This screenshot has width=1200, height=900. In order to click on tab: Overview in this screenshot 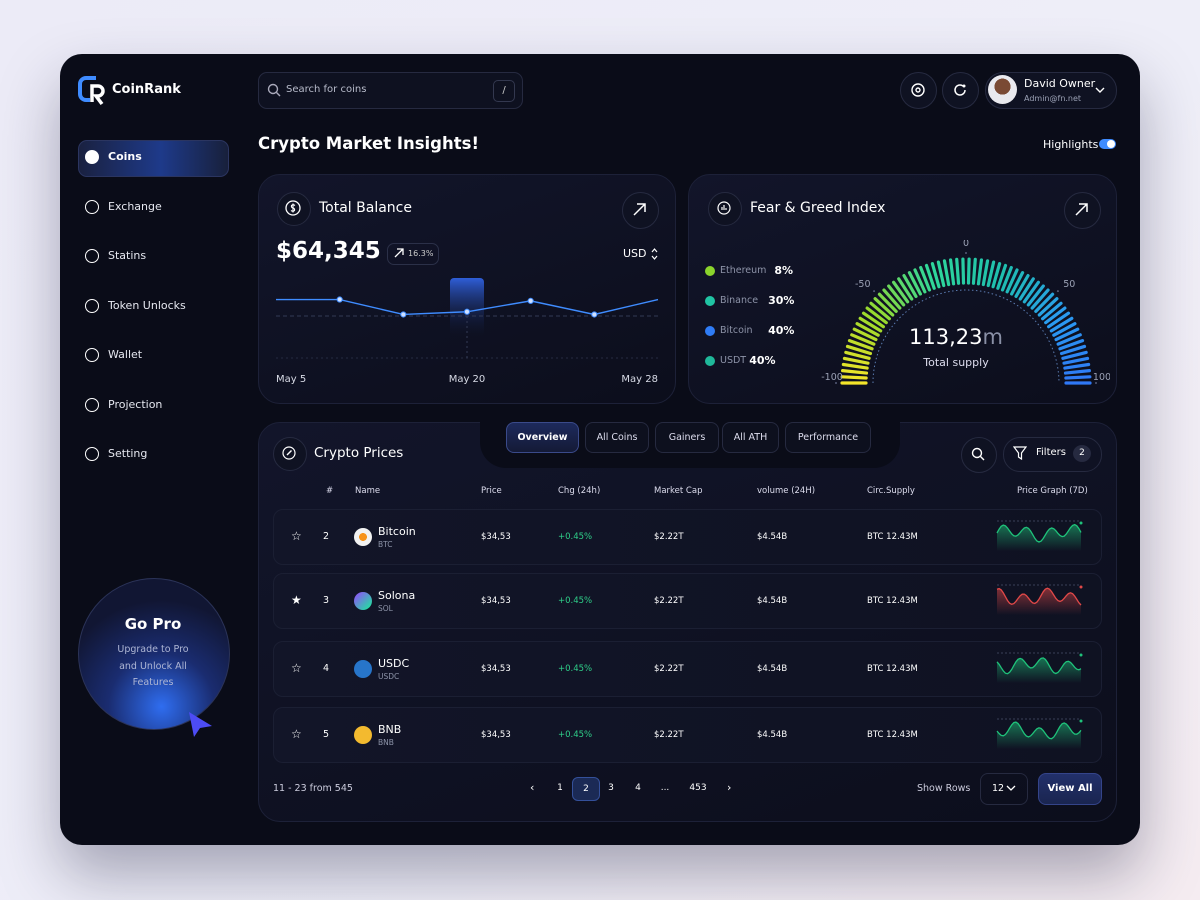, I will do `click(542, 437)`.